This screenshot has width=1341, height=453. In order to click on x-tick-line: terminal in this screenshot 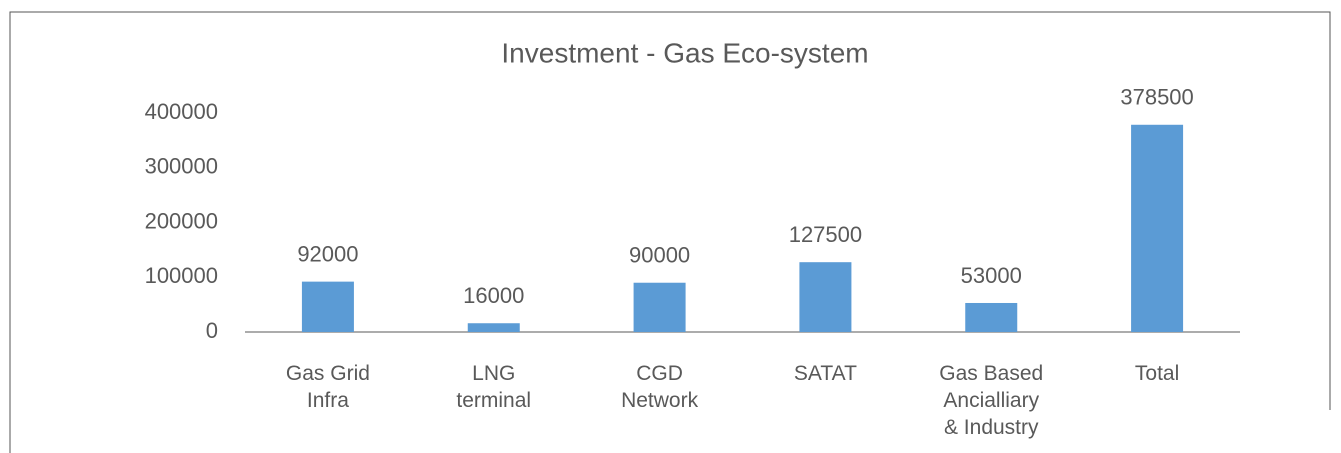, I will do `click(493, 400)`.